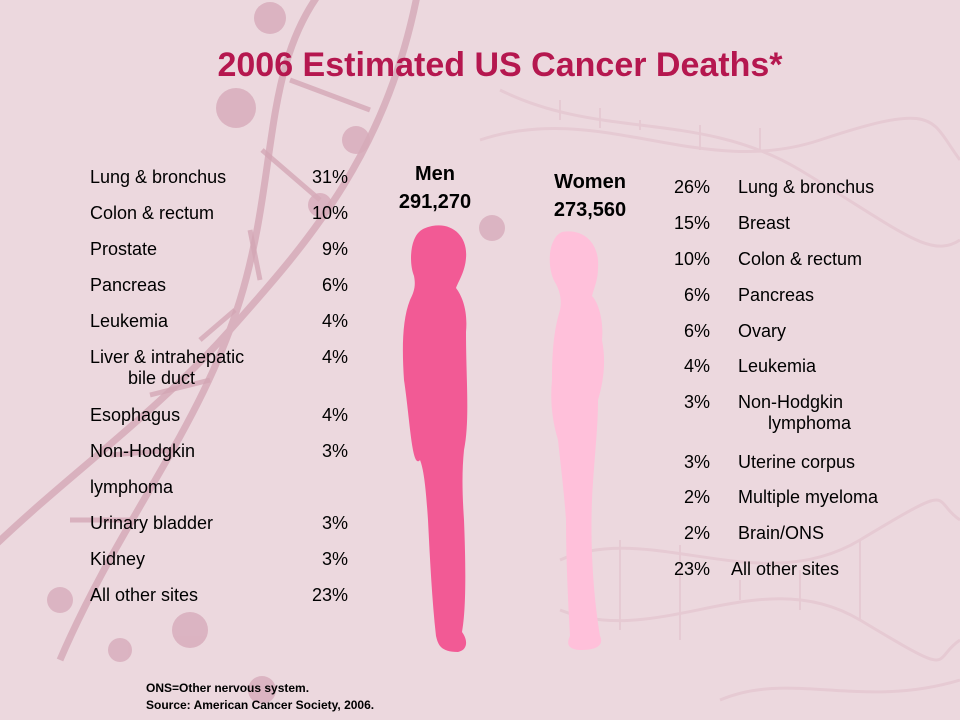 Image resolution: width=960 pixels, height=720 pixels. Describe the element at coordinates (435, 202) in the screenshot. I see `men-total: 291,270` at that location.